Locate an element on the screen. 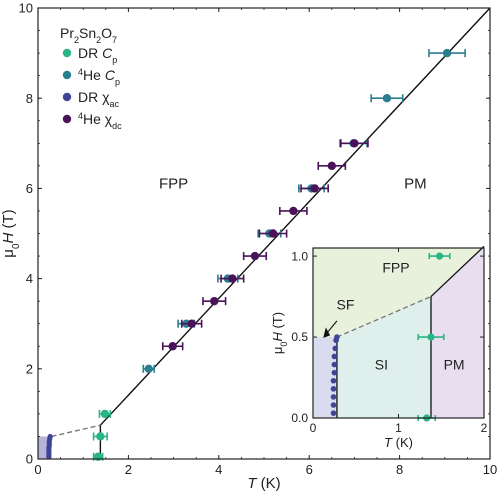  region-label: FPP is located at coordinates (173, 183).